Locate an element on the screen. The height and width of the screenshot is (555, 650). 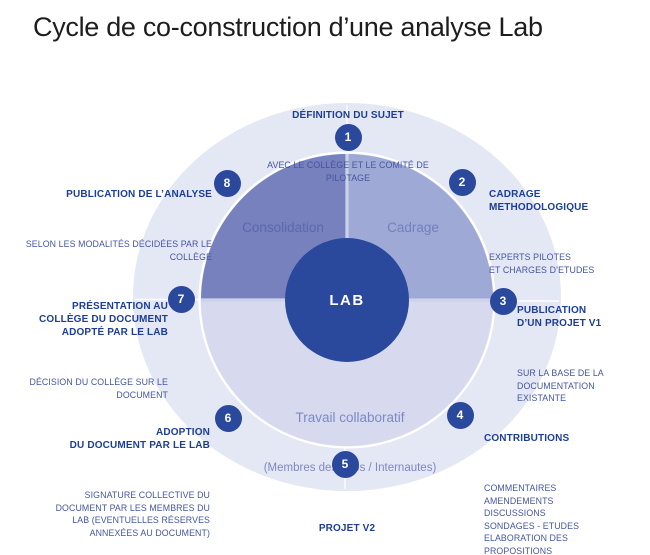
lab-center-circle is located at coordinates (347, 300).